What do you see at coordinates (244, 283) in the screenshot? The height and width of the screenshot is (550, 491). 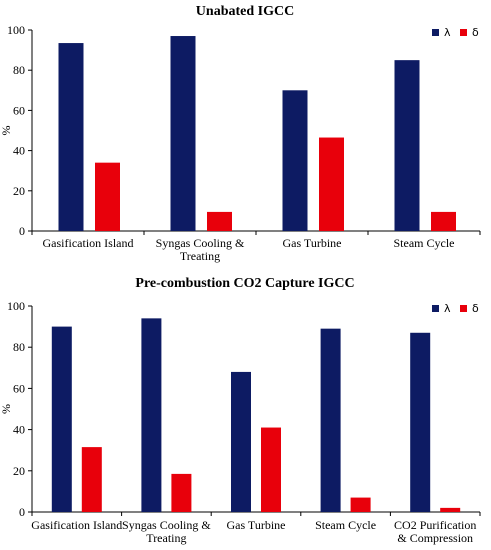 I see `chart-title: Pre-combustion CO2 Capture IGCC` at bounding box center [244, 283].